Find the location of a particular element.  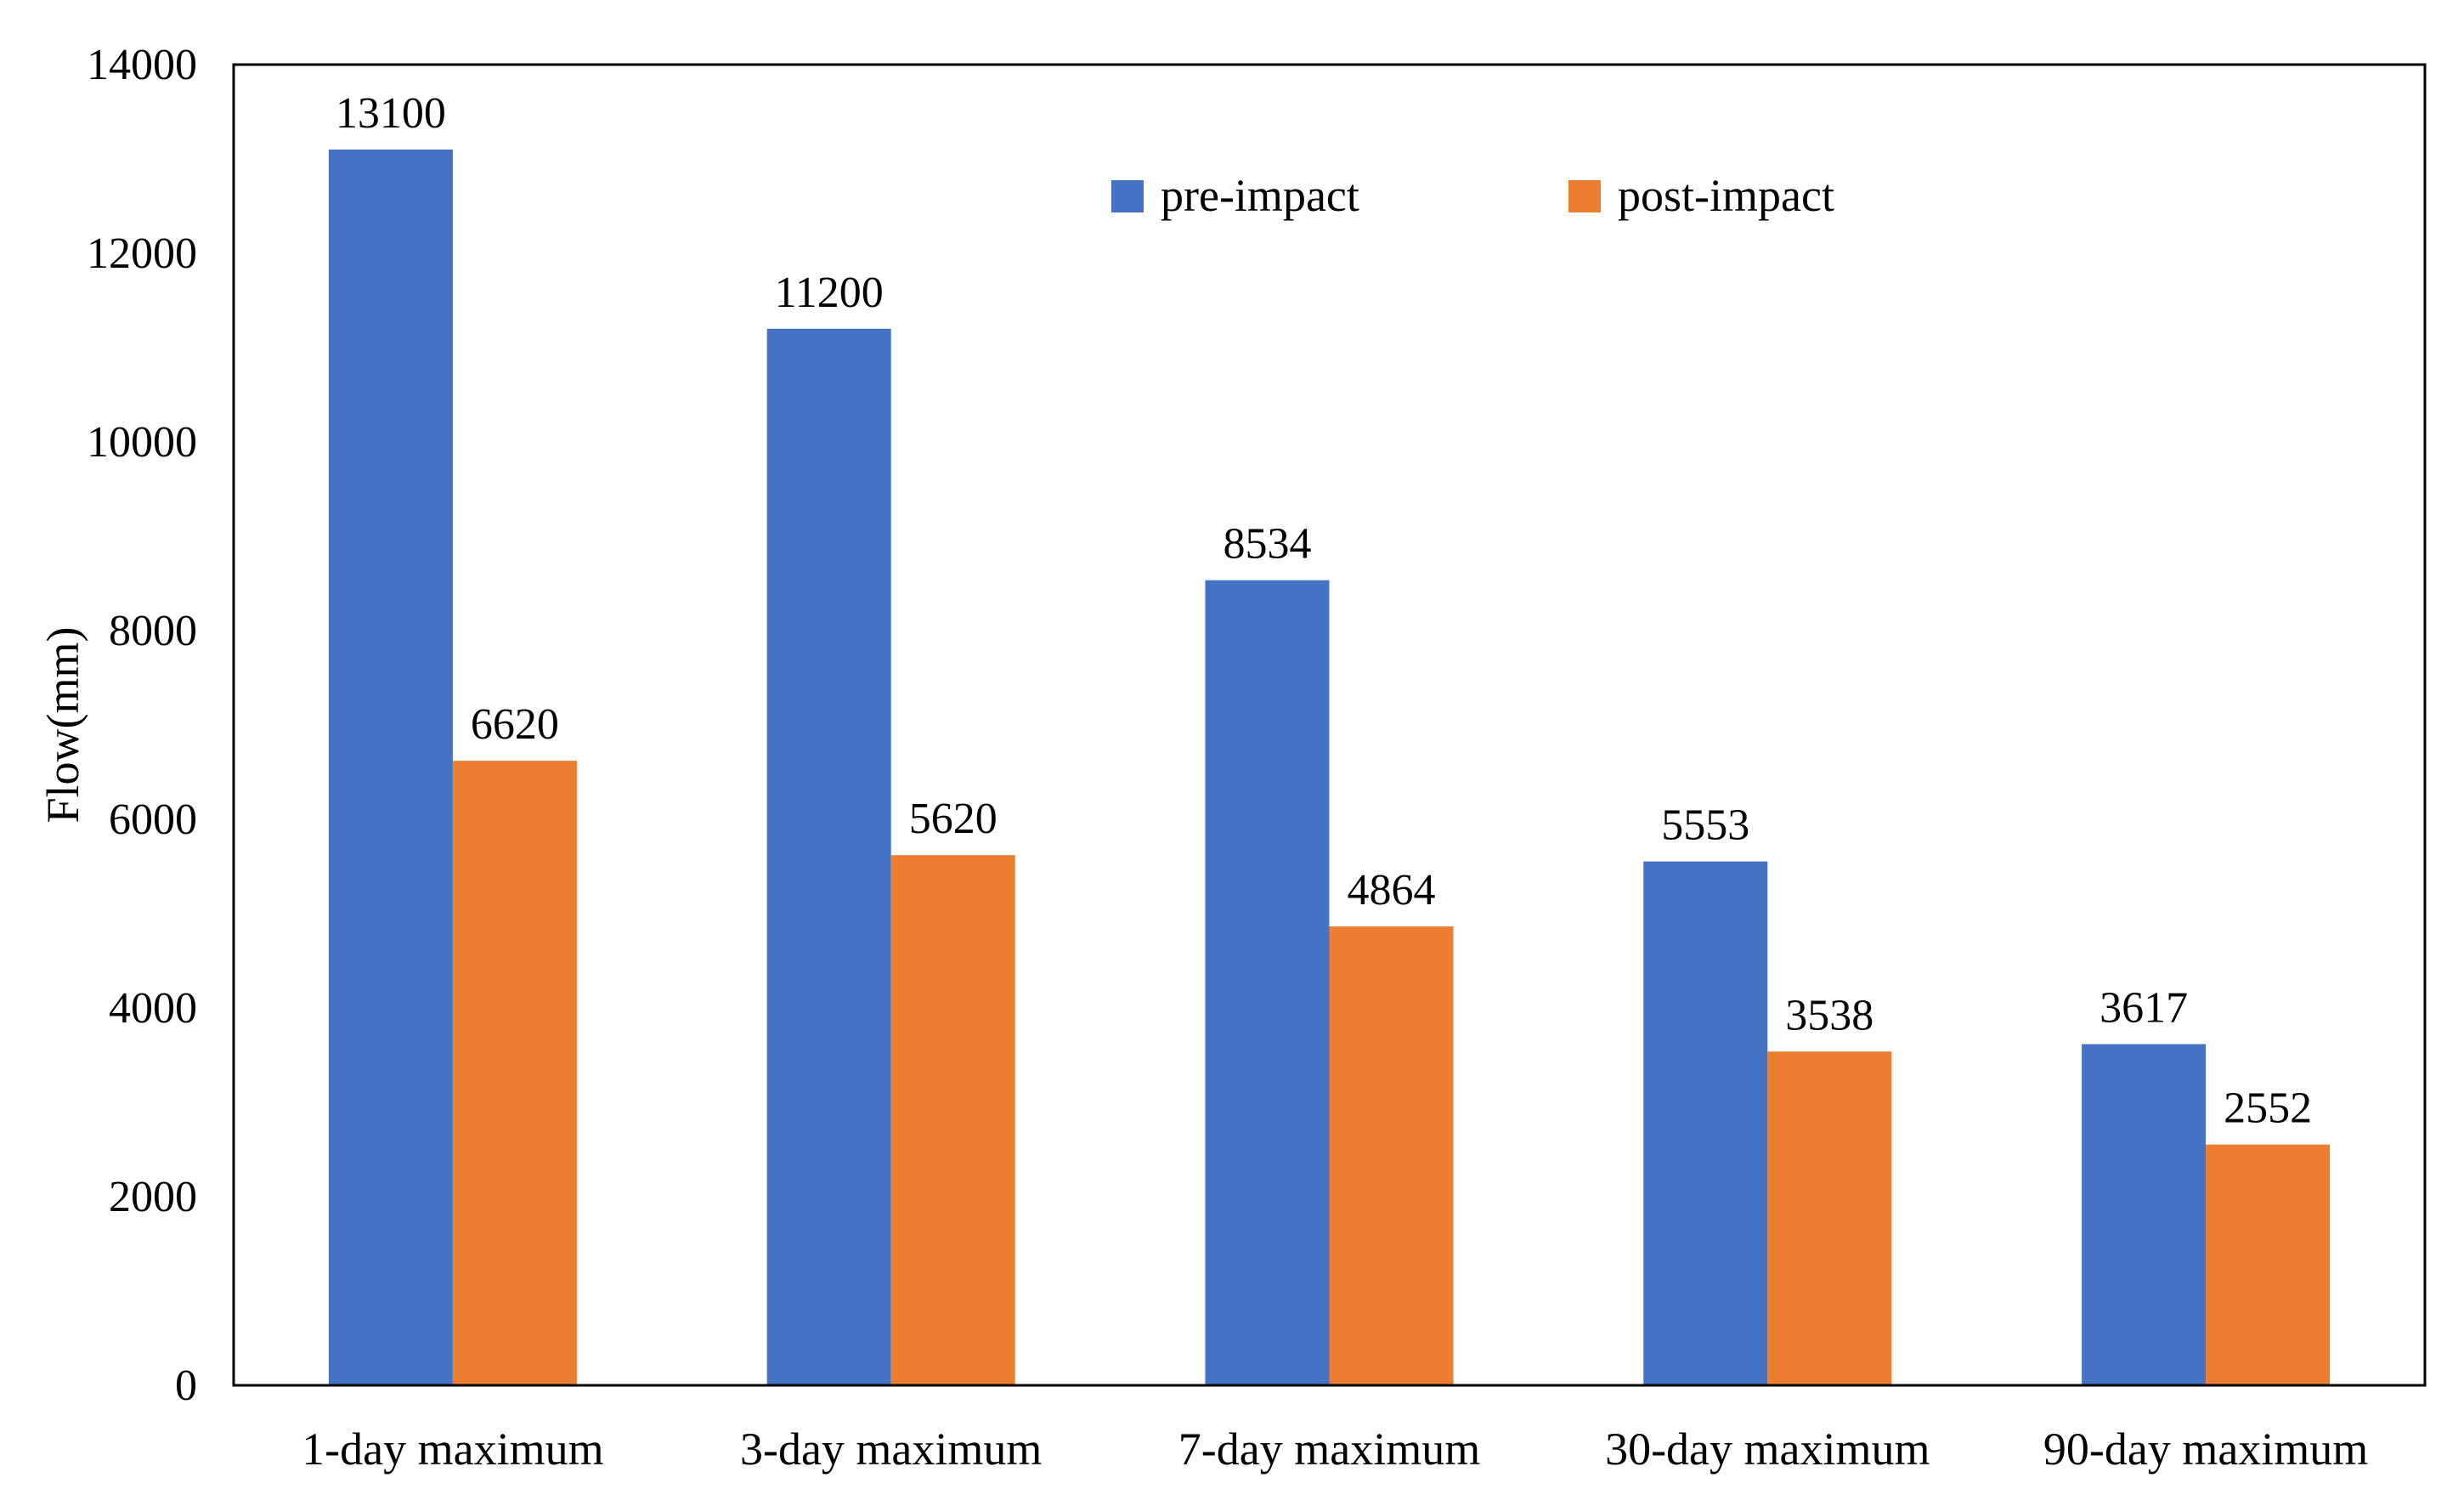

y-tick-label: 6000 is located at coordinates (153, 820).